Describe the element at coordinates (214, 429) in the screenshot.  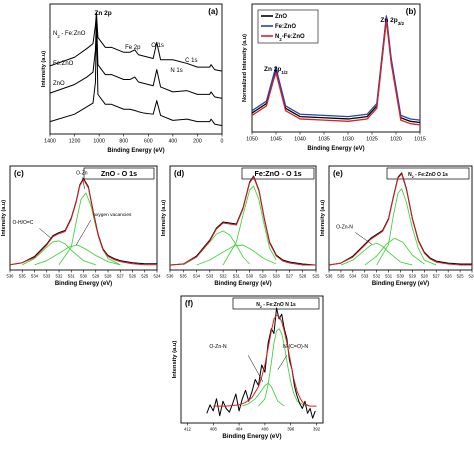
I see `x-tick-label-f: 408` at that location.